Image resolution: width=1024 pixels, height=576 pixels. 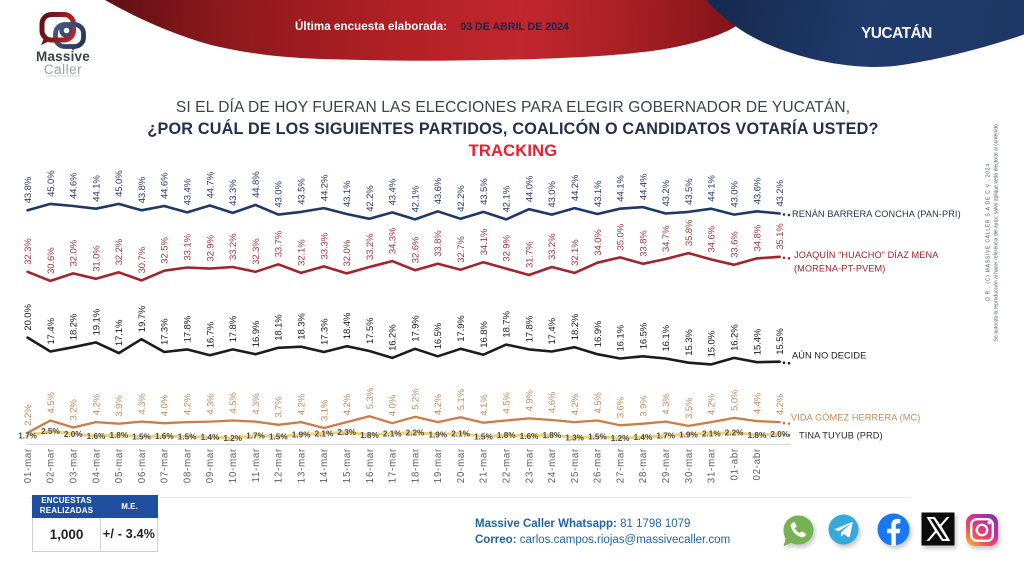 What do you see at coordinates (142, 318) in the screenshot?
I see `svg-text: 19.7%` at bounding box center [142, 318].